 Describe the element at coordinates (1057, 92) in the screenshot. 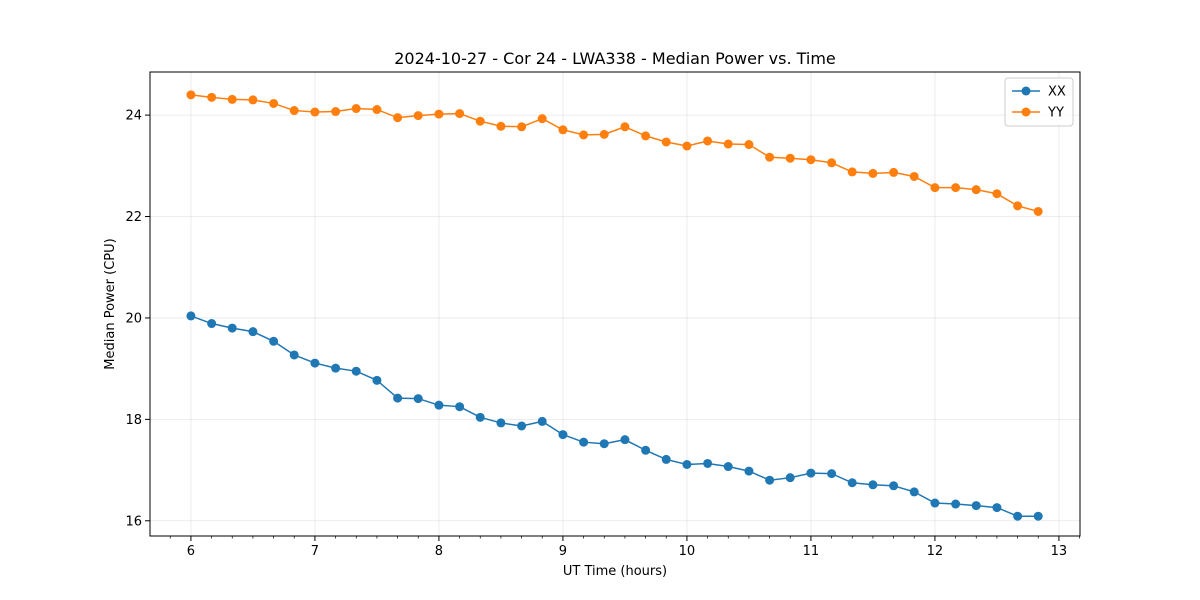

I see `legend-label-xx: XX` at that location.